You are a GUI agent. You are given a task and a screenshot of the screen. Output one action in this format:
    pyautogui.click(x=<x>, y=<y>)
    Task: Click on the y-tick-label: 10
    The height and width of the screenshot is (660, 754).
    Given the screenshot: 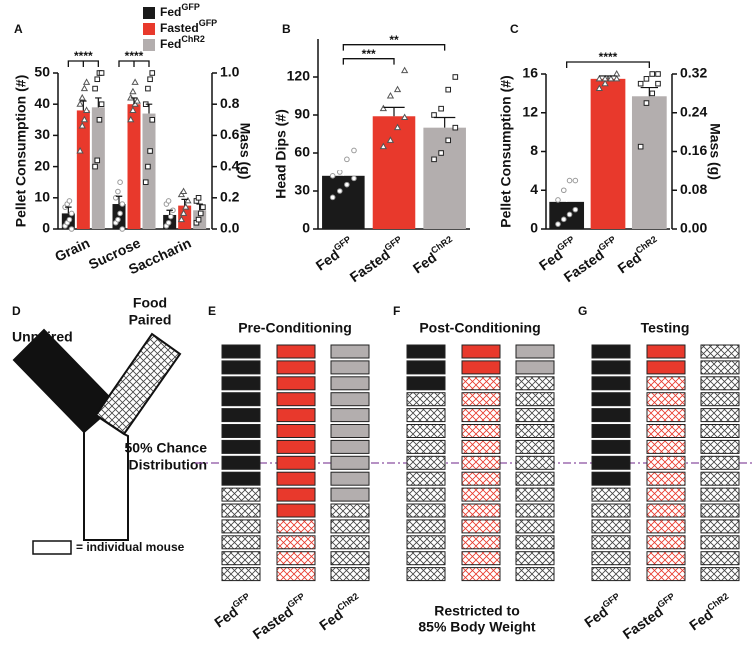 What is the action you would take?
    pyautogui.click(x=42, y=197)
    